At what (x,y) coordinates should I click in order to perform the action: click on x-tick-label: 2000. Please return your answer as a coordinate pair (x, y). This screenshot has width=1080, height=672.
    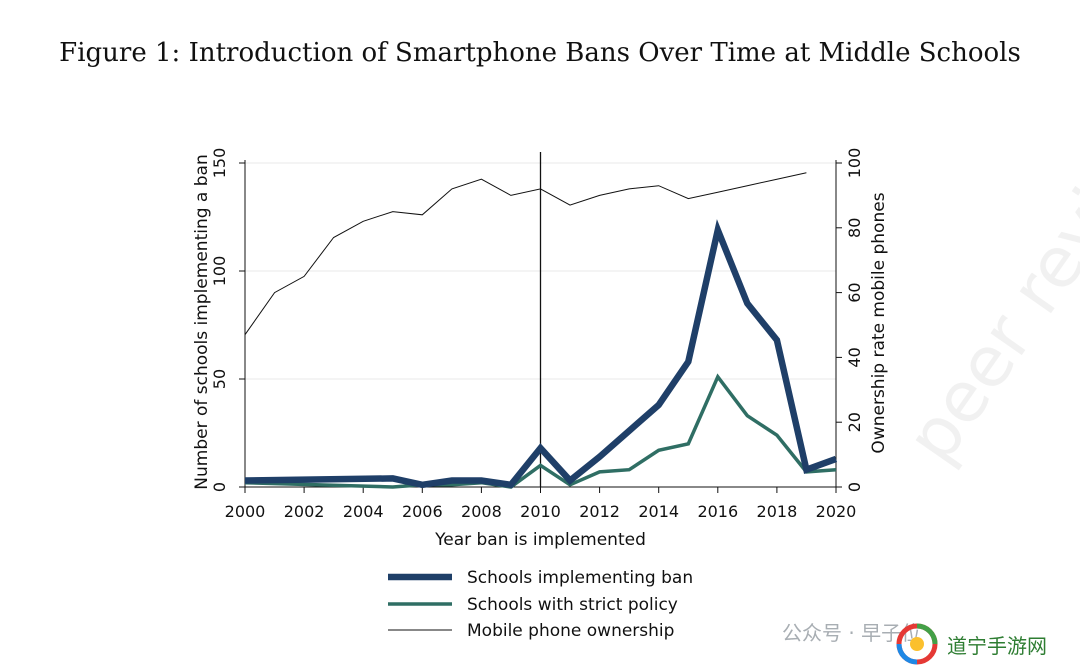
    Looking at the image, I should click on (245, 511).